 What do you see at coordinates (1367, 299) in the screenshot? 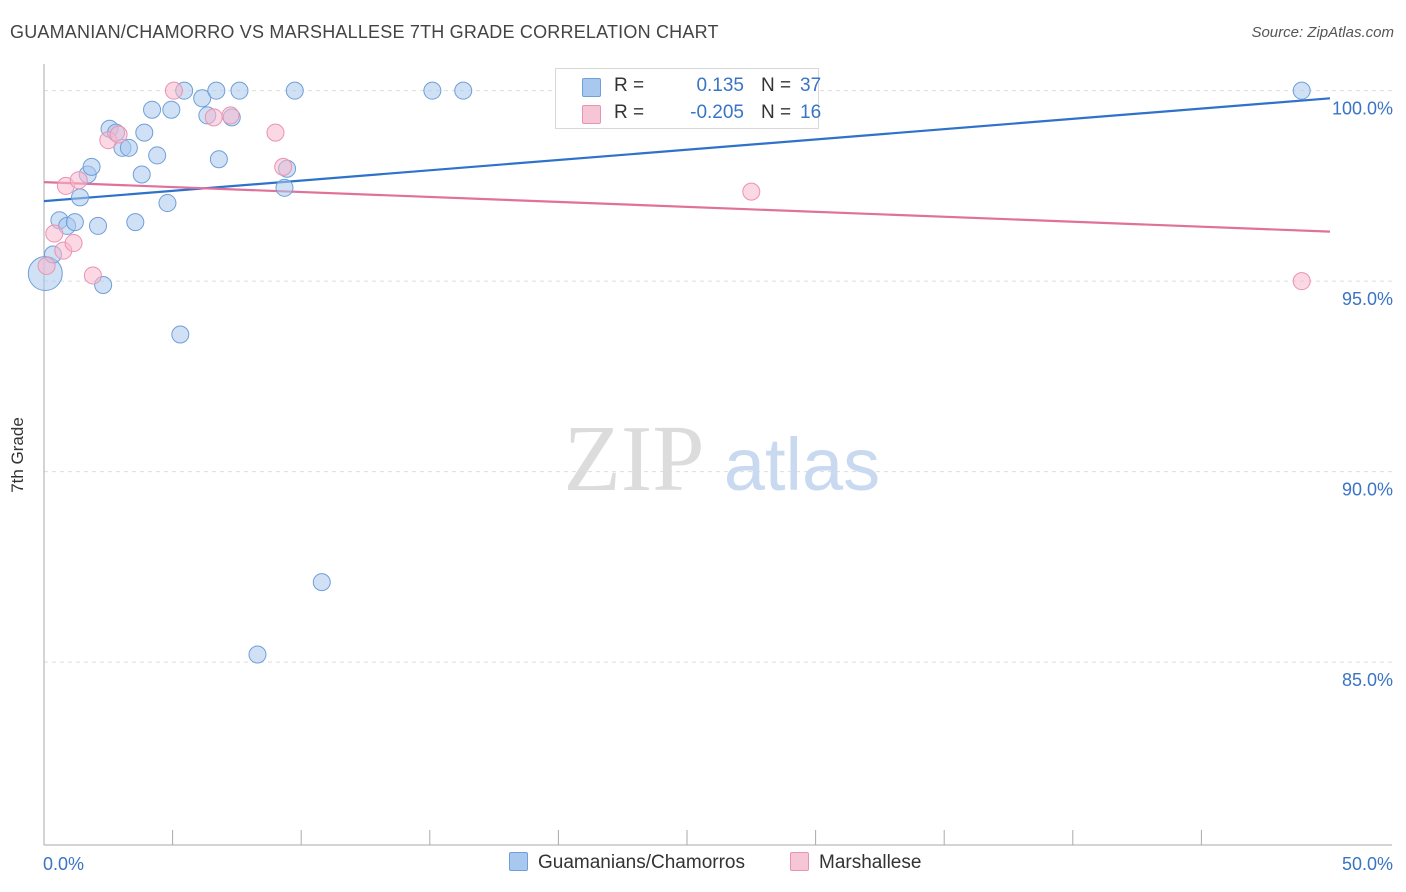
I see `y-tick-label: 95.0%` at bounding box center [1367, 299].